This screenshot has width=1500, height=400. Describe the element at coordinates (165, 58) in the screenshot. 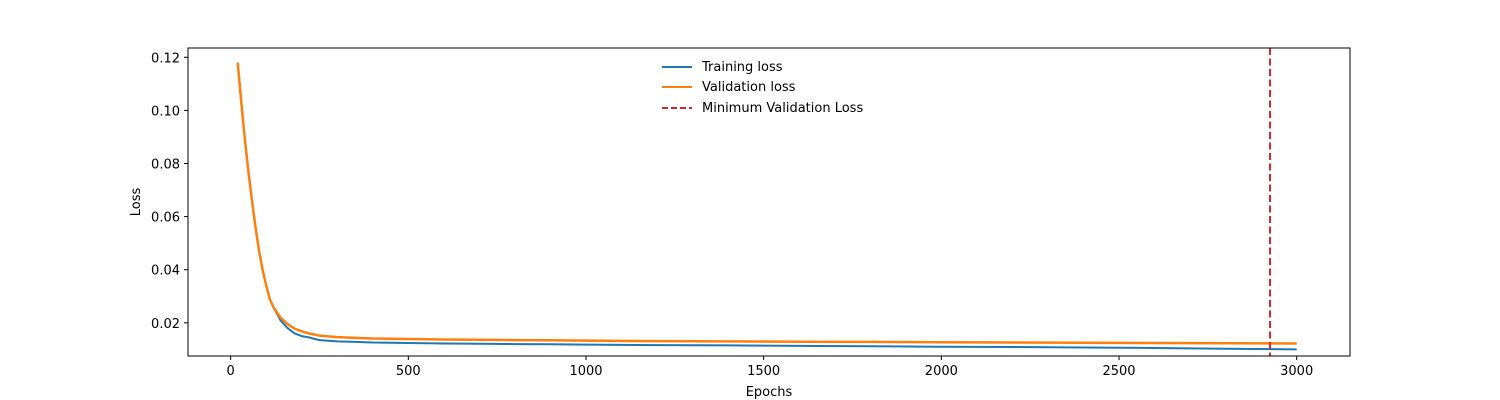

I see `y-tick-label: 0.12` at that location.